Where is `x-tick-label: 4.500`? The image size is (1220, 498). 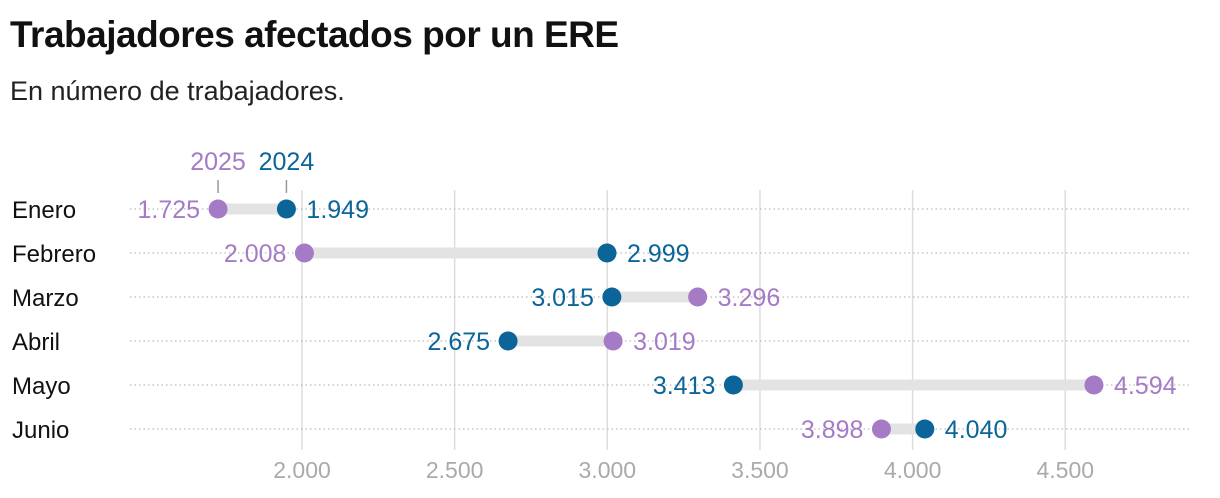 x-tick-label: 4.500 is located at coordinates (1065, 470).